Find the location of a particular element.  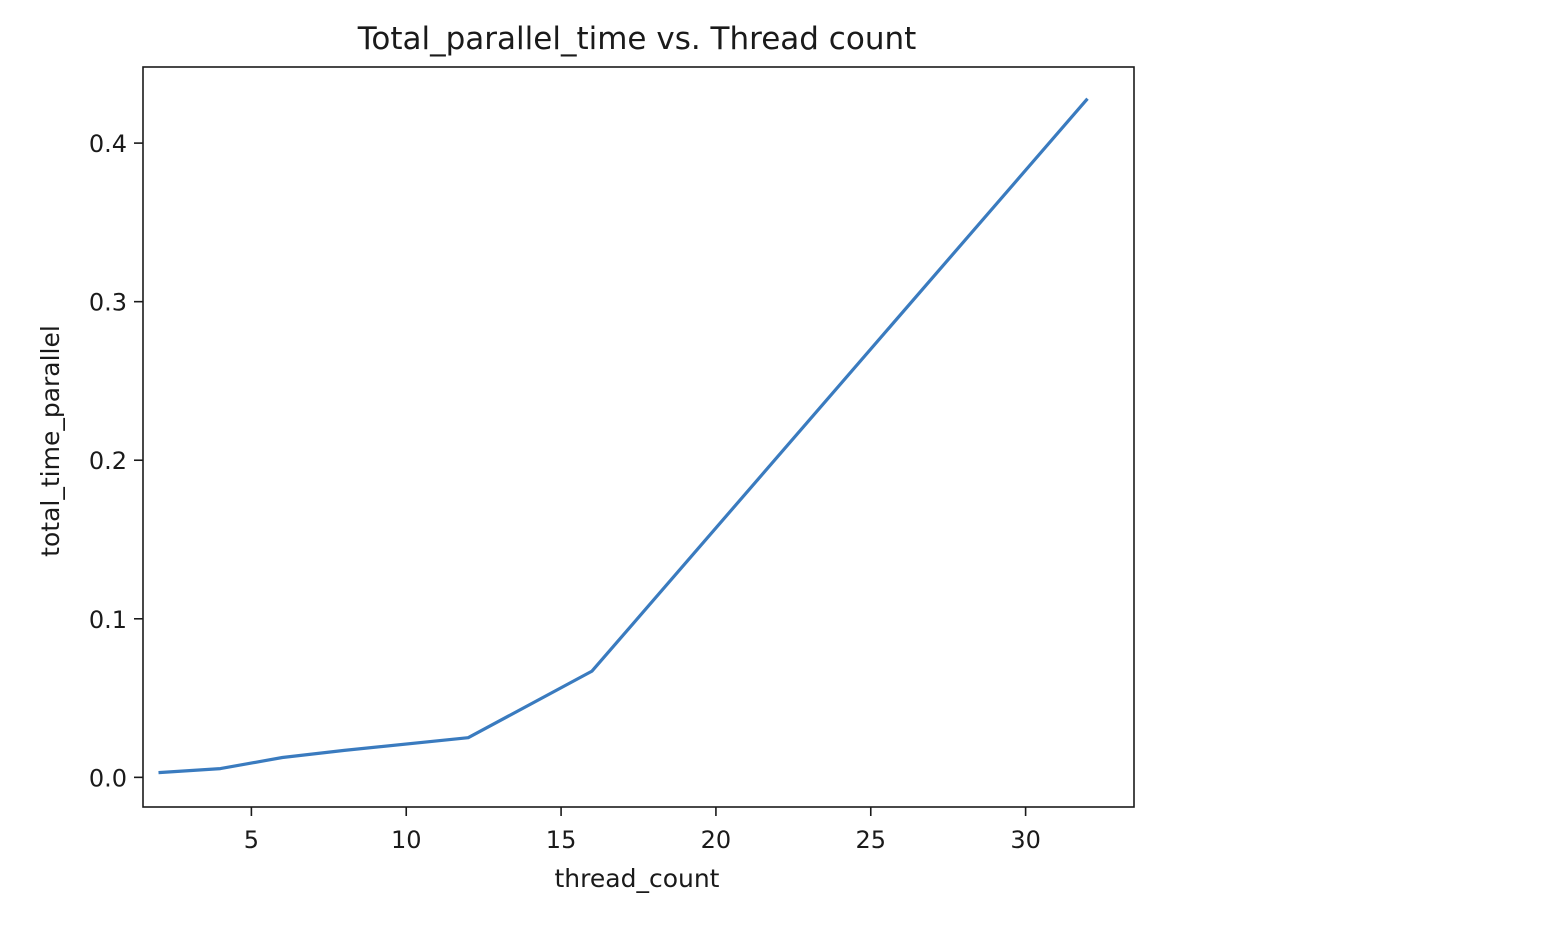

y-axis-label: total_time_parallel is located at coordinates (50, 441).